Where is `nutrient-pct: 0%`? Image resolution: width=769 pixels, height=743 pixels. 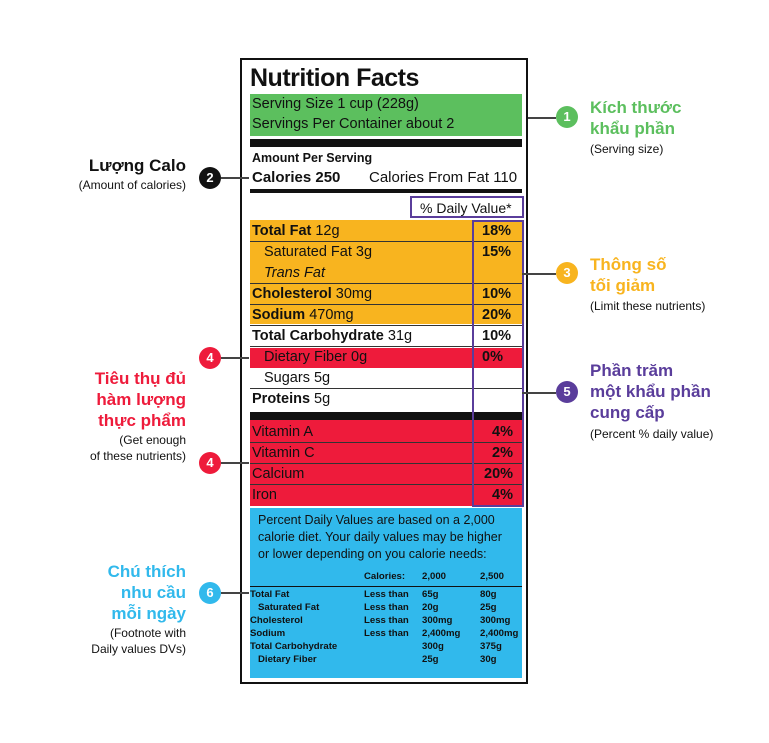
nutrient-pct: 0% is located at coordinates (492, 357).